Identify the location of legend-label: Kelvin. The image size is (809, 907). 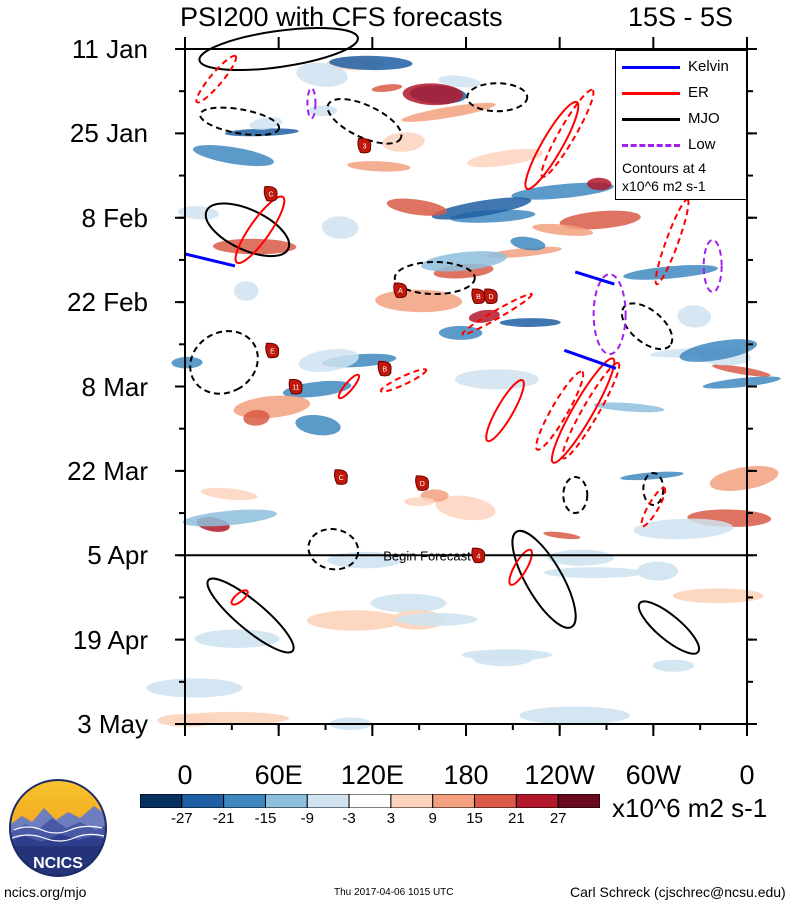
(708, 66).